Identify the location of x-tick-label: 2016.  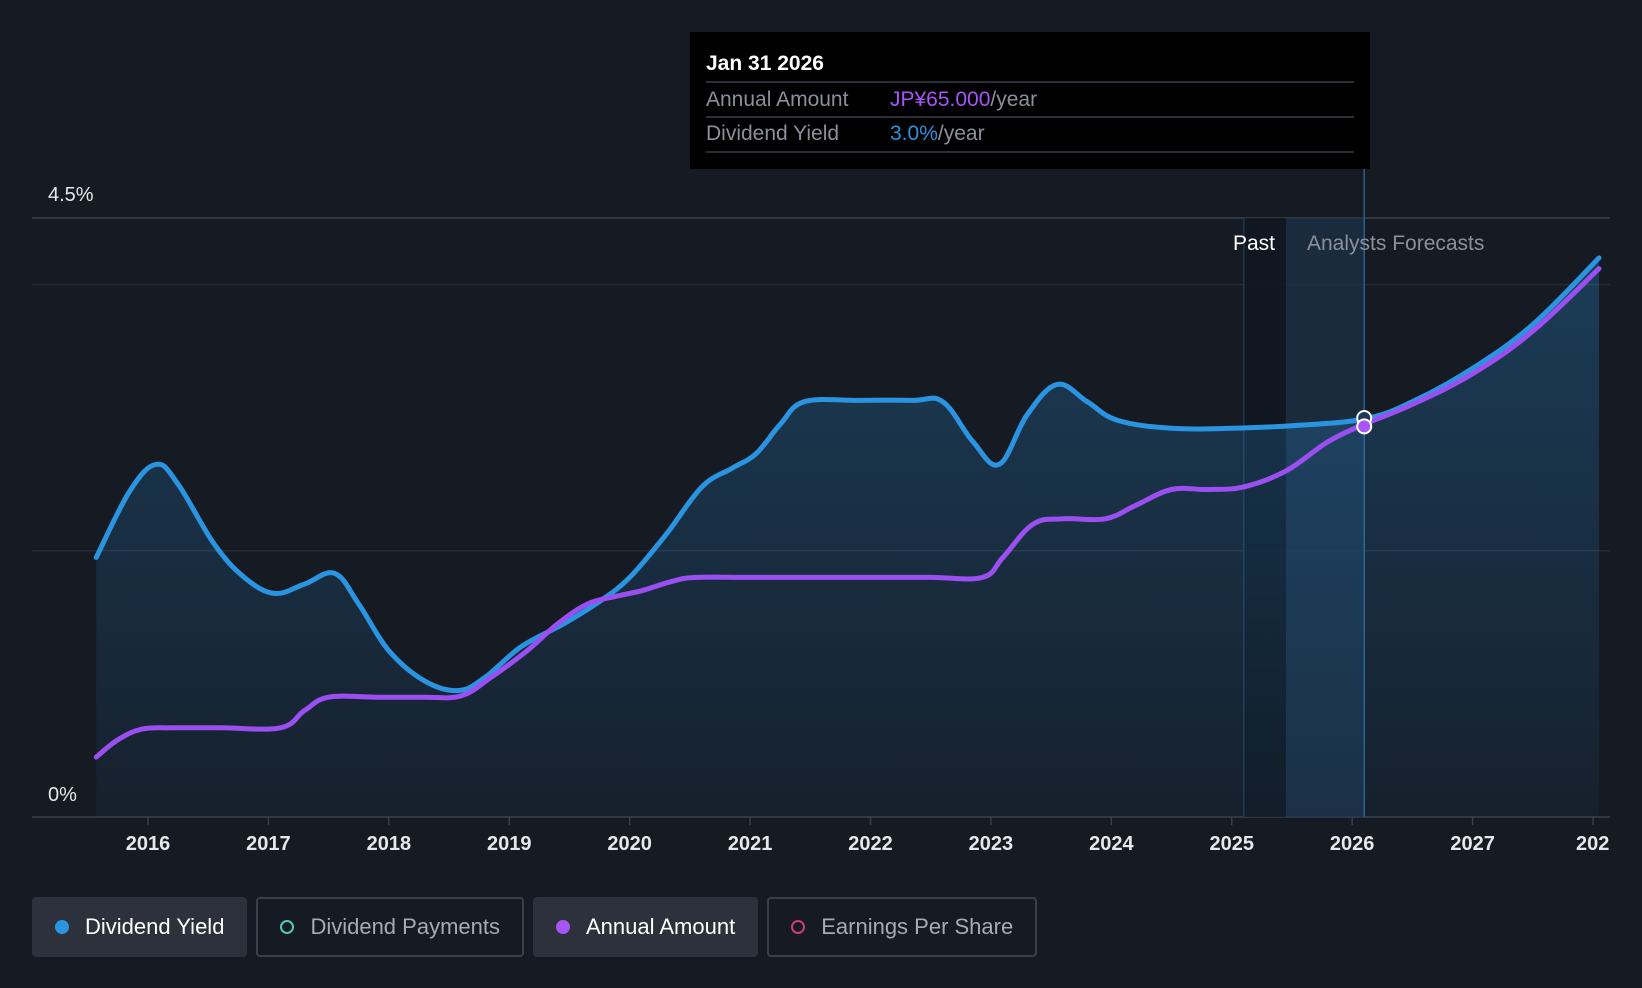
(148, 844).